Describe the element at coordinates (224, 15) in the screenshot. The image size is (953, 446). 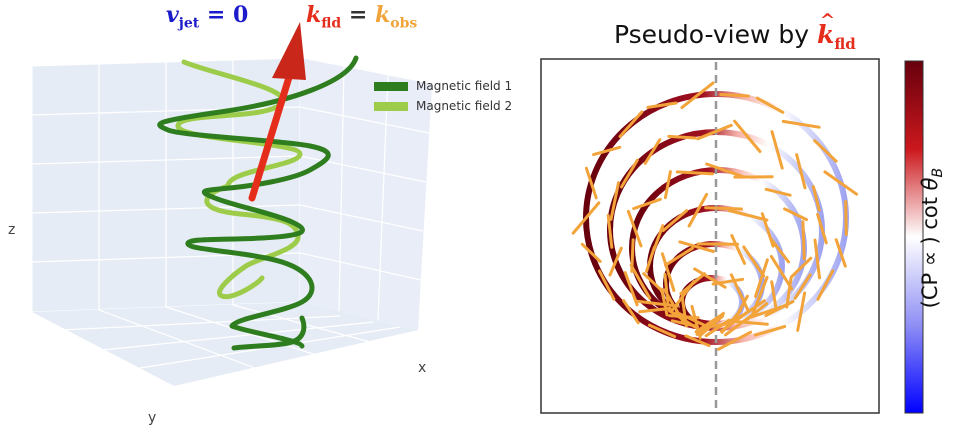
I see `v-equals: = 0` at that location.